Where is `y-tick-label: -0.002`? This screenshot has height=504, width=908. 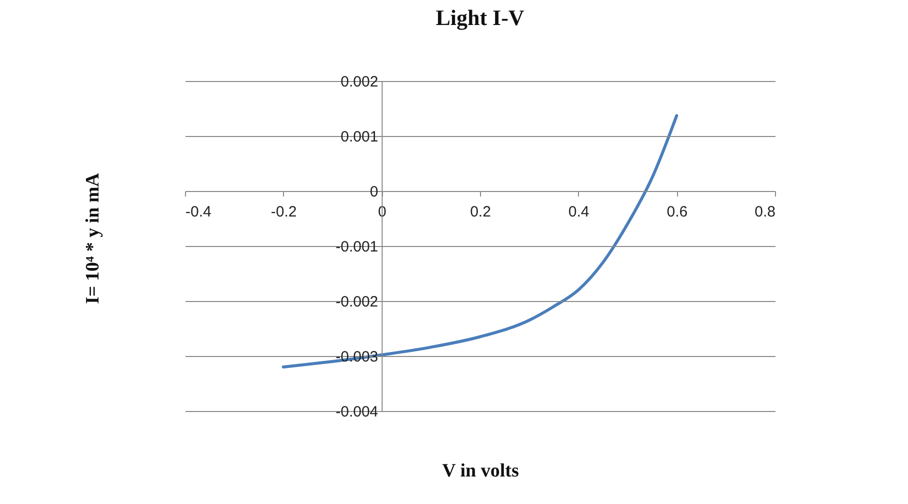 y-tick-label: -0.002 is located at coordinates (357, 302).